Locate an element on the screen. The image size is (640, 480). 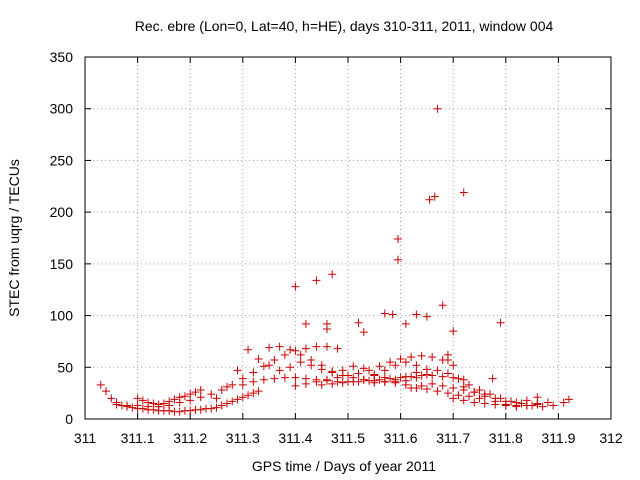
x-tick-label: 311.1 is located at coordinates (138, 438).